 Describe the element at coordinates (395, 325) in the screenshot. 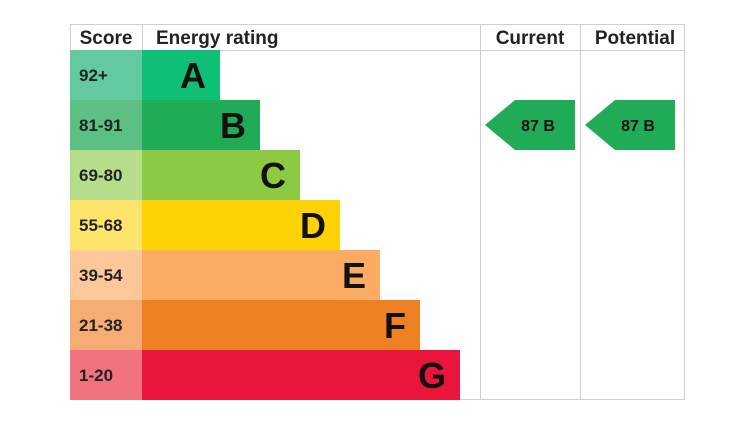

I see `band-letter-f: F` at that location.